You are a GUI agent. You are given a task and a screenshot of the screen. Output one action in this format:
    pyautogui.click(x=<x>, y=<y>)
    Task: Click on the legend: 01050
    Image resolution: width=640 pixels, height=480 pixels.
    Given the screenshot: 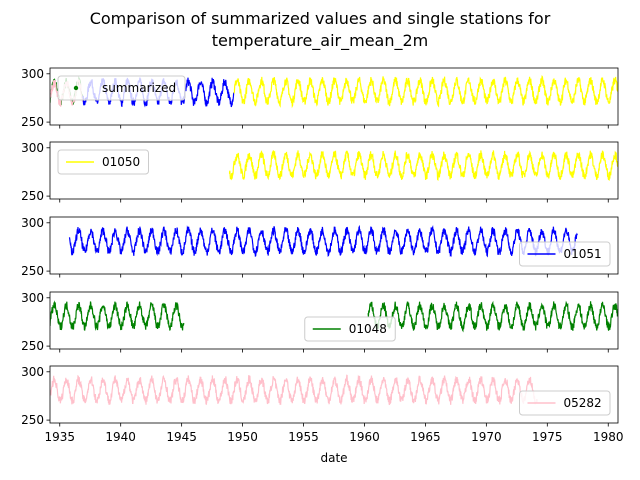 What is the action you would take?
    pyautogui.click(x=103, y=162)
    